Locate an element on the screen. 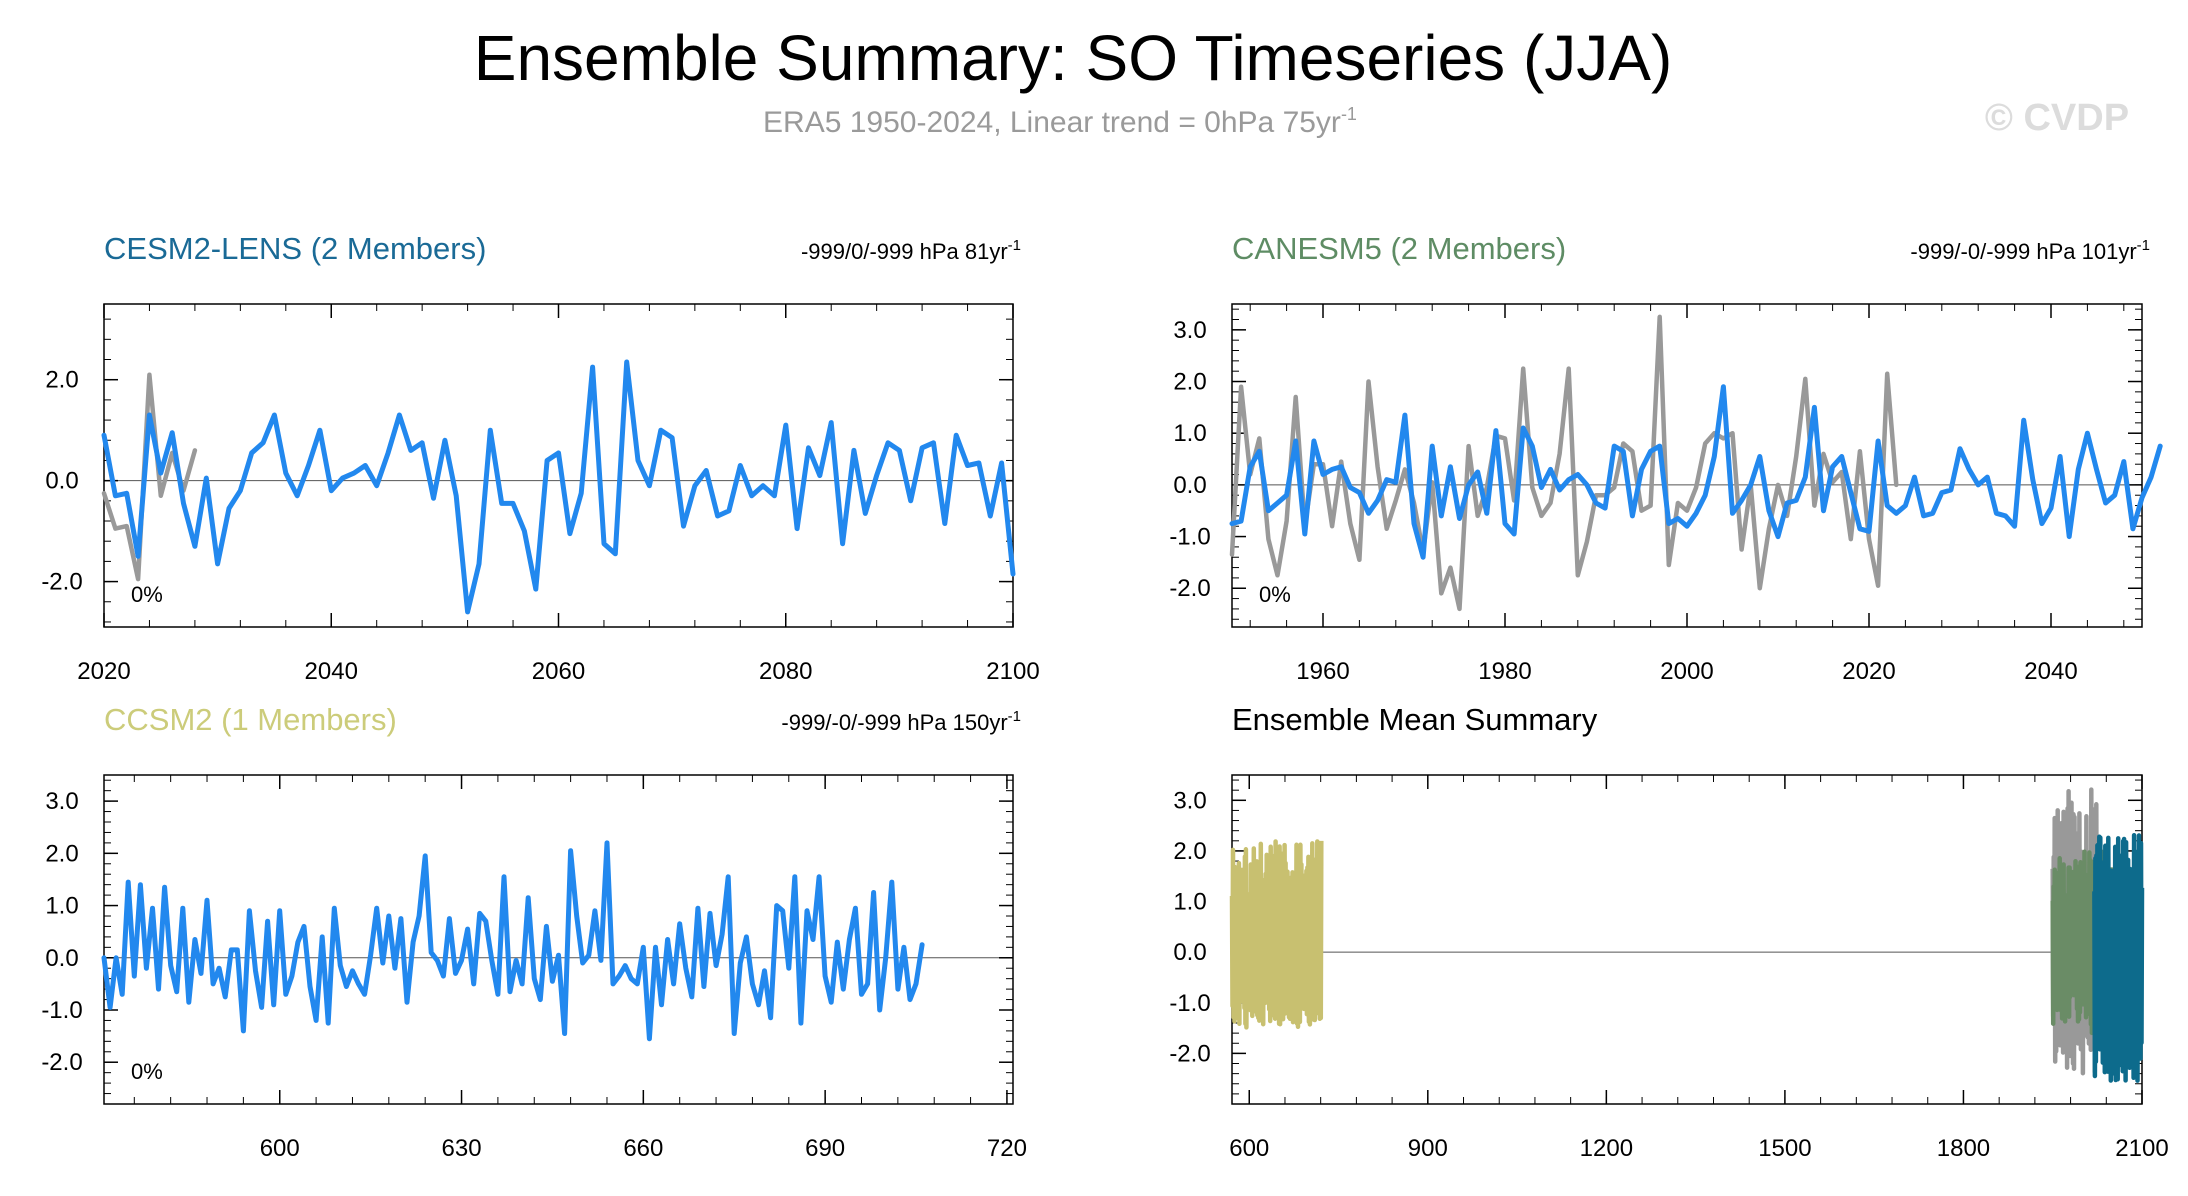 The width and height of the screenshot is (2188, 1196). panel-stat: -999/0/-999 hPa 81yr-1 is located at coordinates (911, 250).